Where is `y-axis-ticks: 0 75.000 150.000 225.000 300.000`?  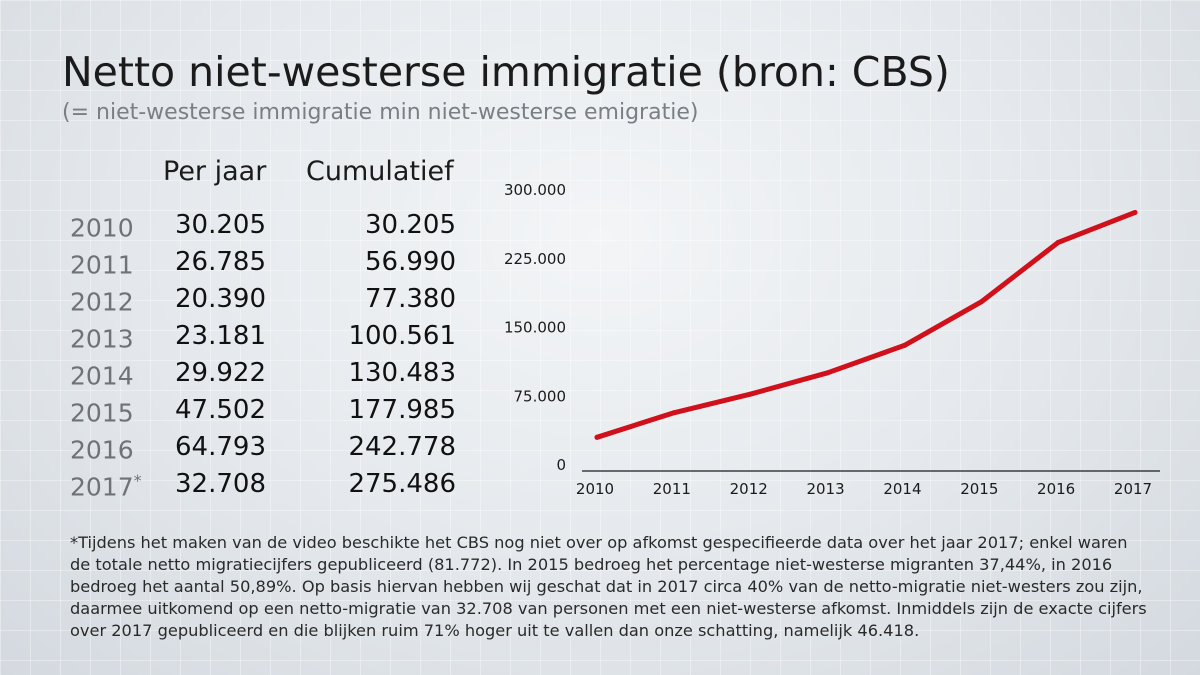
y-axis-ticks: 0 75.000 150.000 225.000 300.000 is located at coordinates (535, 327).